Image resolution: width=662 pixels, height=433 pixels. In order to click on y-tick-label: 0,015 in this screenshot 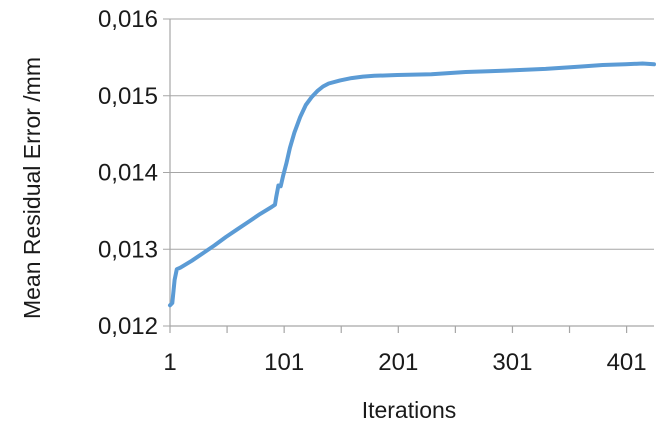, I will do `click(128, 96)`.